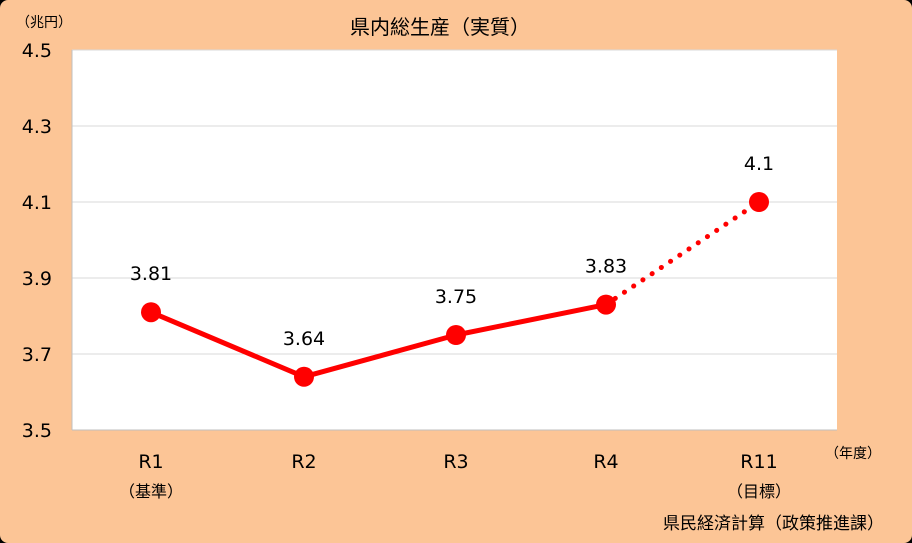  What do you see at coordinates (37, 279) in the screenshot?
I see `y-tick-label: 3.9` at bounding box center [37, 279].